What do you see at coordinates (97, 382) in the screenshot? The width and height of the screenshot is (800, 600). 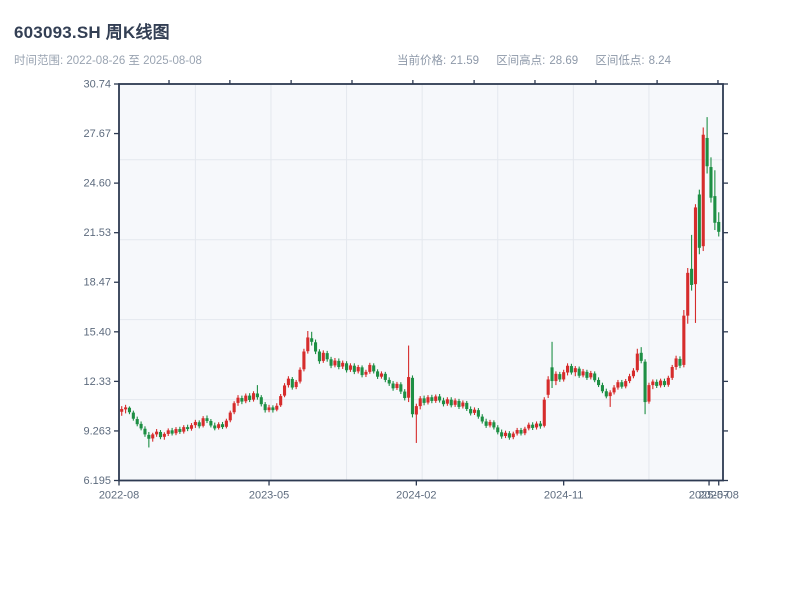 I see `y-tick-label: 12.33` at bounding box center [97, 382].